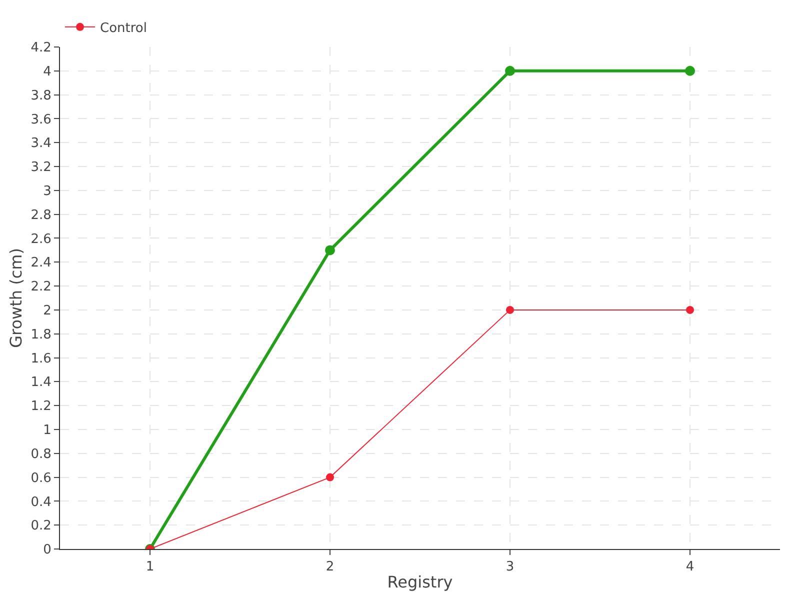 The height and width of the screenshot is (600, 800). I want to click on x-tick-label: 2, so click(330, 567).